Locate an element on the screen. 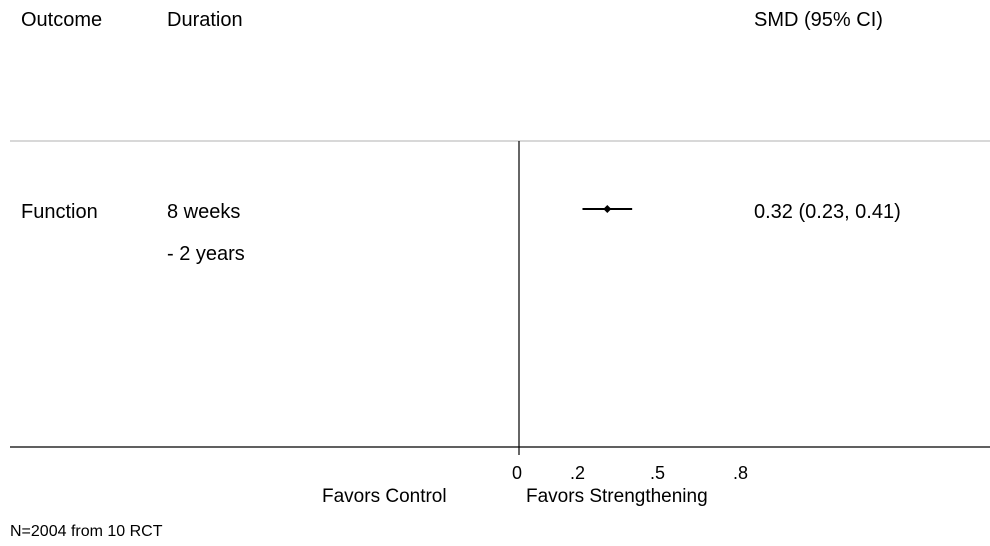  row-duration-line1: 8 weeks is located at coordinates (204, 212).